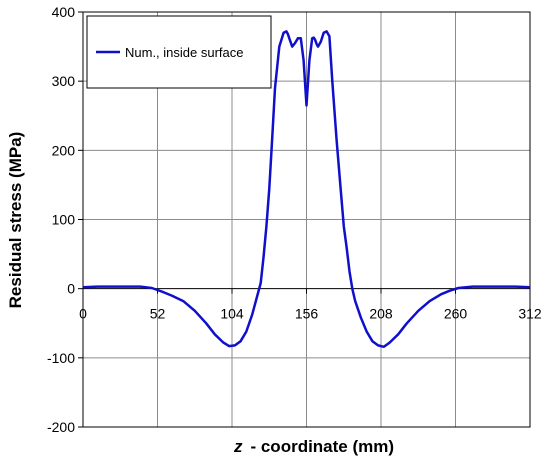 The image size is (550, 464). What do you see at coordinates (307, 314) in the screenshot?
I see `x-tick-label: 156` at bounding box center [307, 314].